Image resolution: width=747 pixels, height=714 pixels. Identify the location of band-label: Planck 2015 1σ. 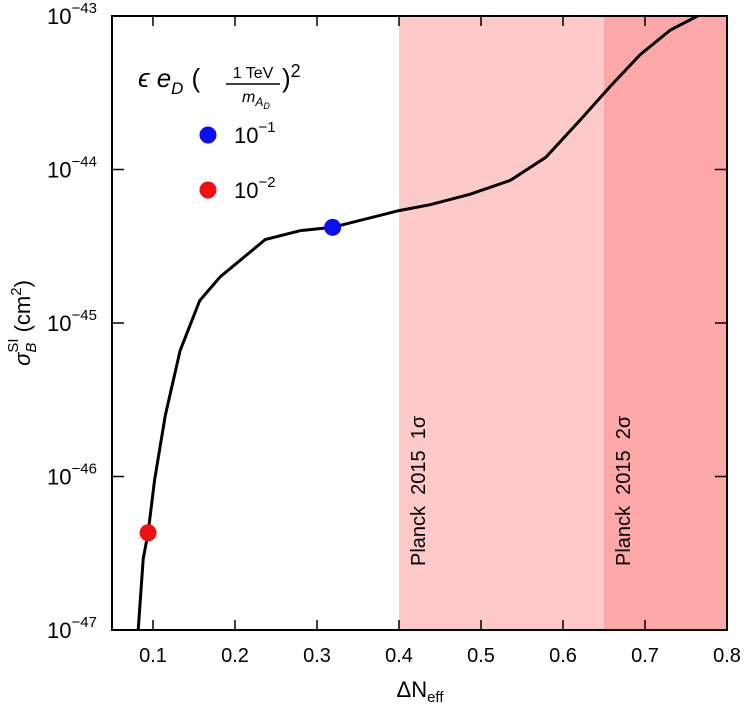
(419, 490).